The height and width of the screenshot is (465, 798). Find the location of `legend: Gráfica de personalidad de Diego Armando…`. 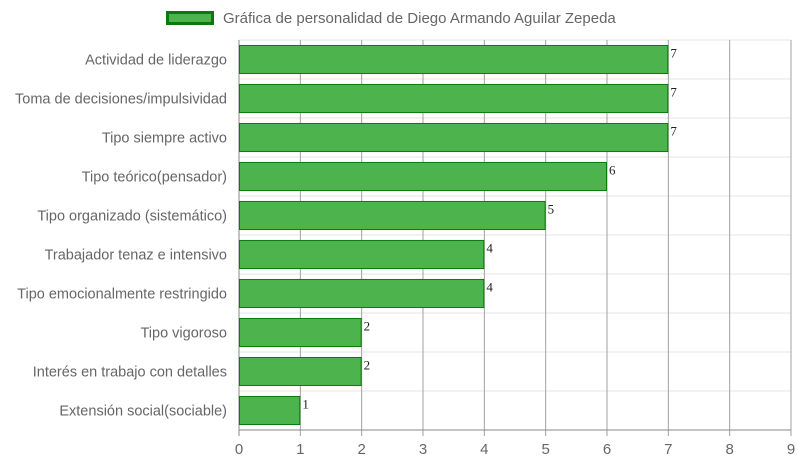

legend: Gráfica de personalidad de Diego Armando… is located at coordinates (391, 18).